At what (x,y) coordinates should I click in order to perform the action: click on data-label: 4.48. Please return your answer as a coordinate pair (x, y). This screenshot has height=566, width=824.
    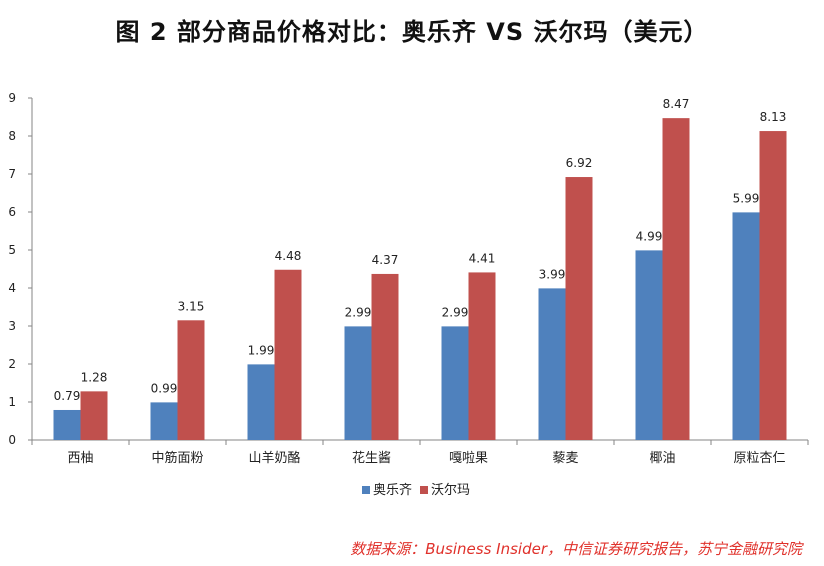
    Looking at the image, I should click on (288, 256).